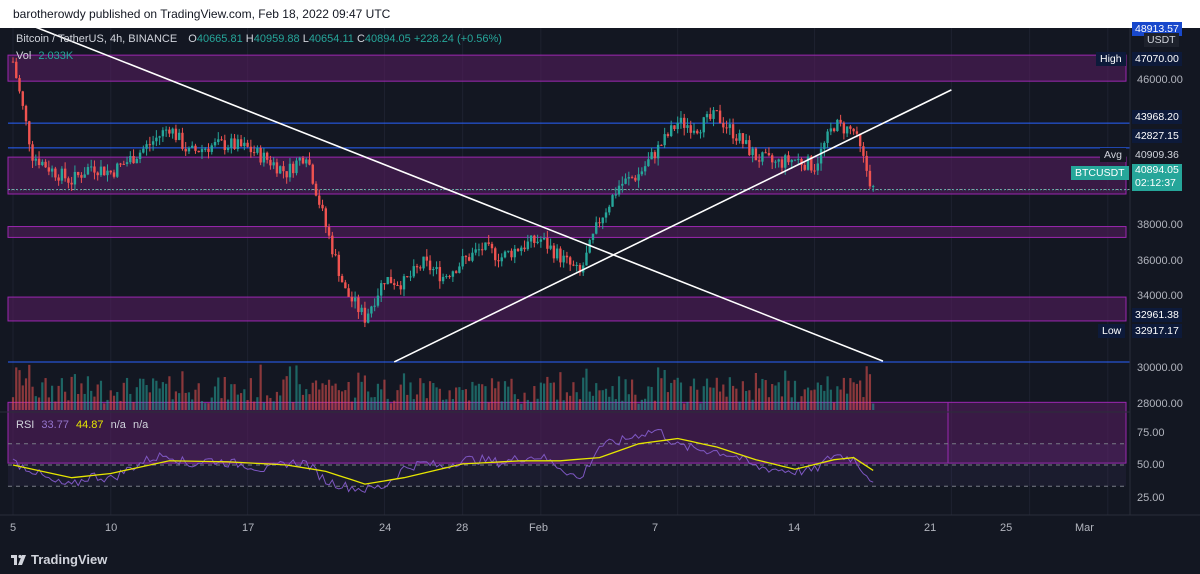 This screenshot has height=574, width=1200. What do you see at coordinates (1157, 177) in the screenshot?
I see `last-price-box: 40894.05 02:12:37` at bounding box center [1157, 177].